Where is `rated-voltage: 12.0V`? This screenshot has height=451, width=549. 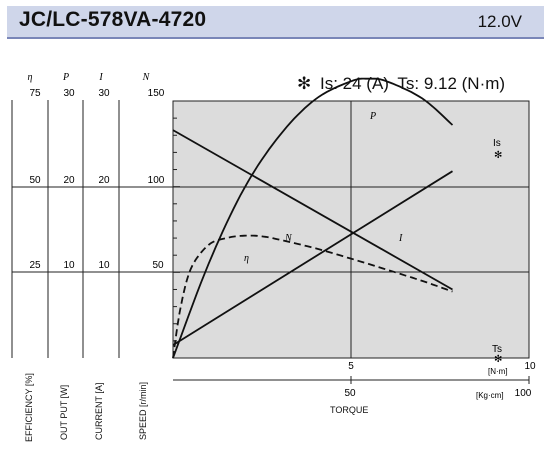
rated-voltage: 12.0V is located at coordinates (499, 21).